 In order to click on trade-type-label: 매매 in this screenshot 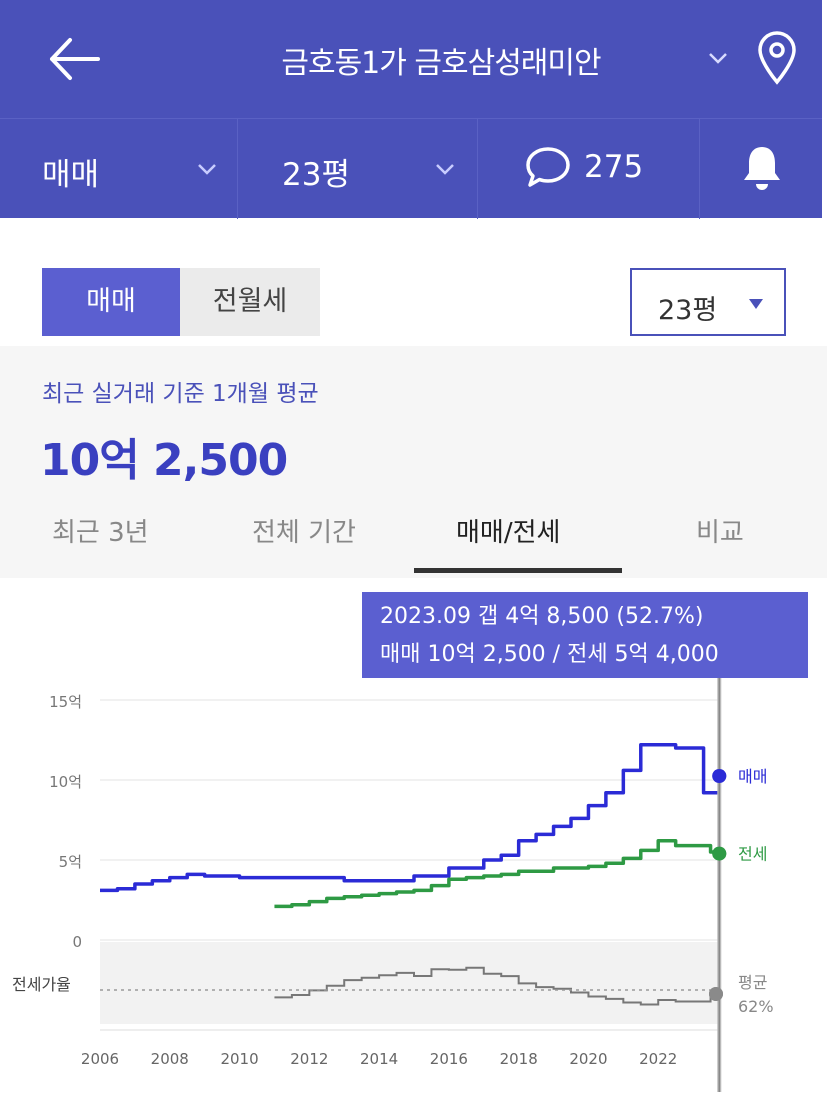, I will do `click(71, 175)`.